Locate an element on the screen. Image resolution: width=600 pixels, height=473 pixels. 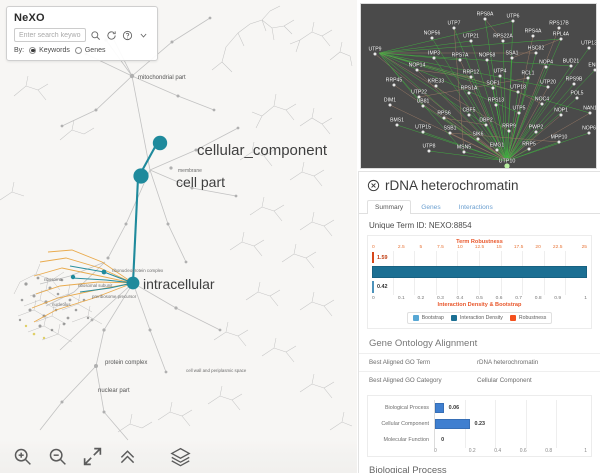
chart-xlabel: Interaction Density & Bootstrap is located at coordinates (479, 305).